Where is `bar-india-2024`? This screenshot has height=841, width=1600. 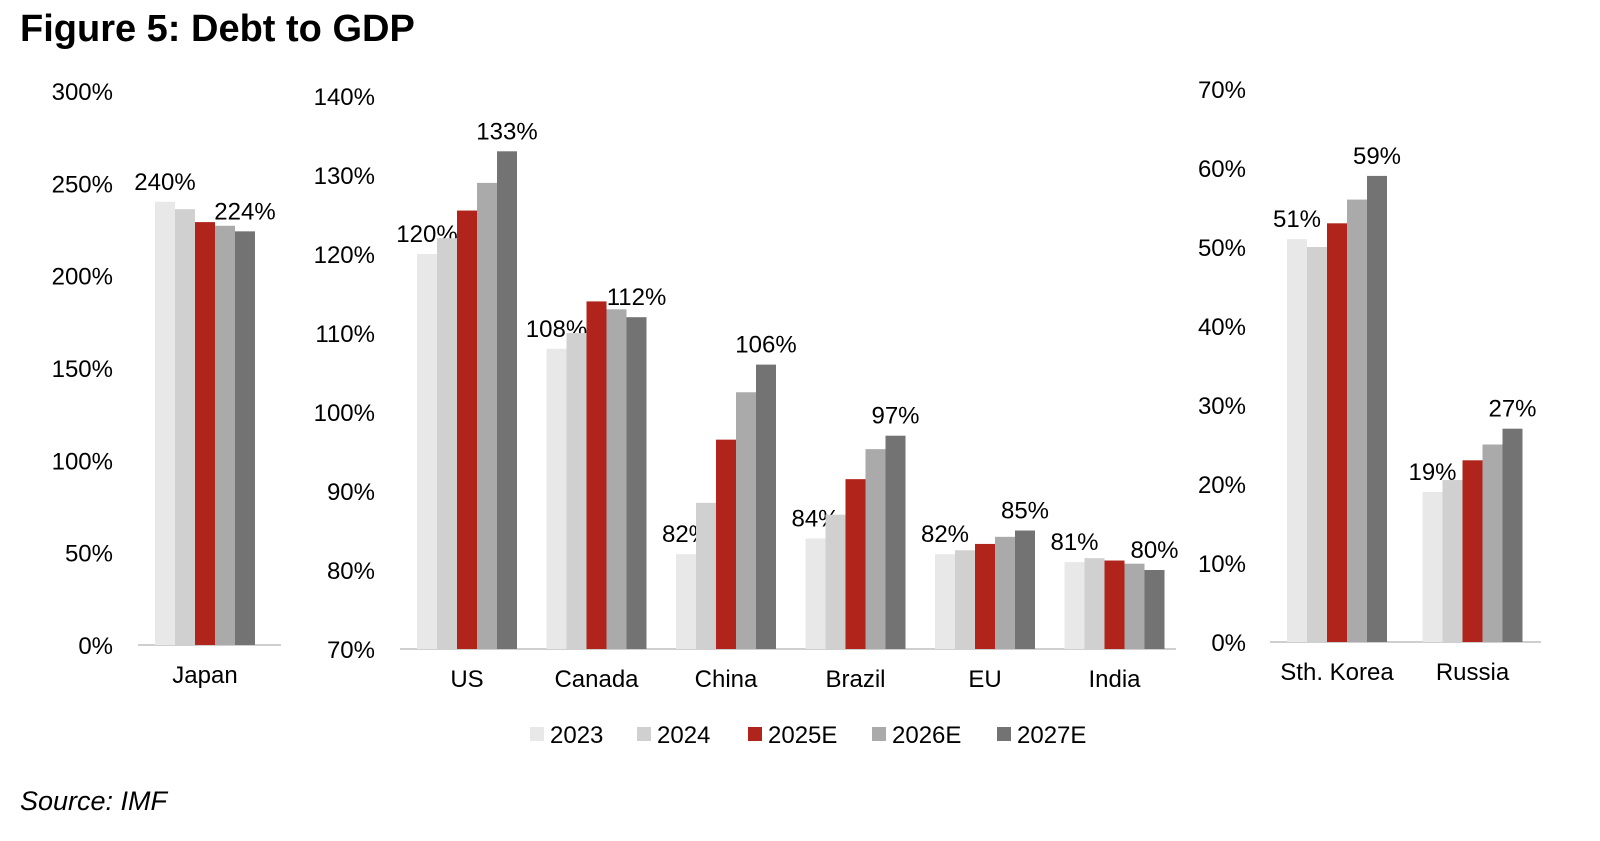 bar-india-2024 is located at coordinates (1094, 603).